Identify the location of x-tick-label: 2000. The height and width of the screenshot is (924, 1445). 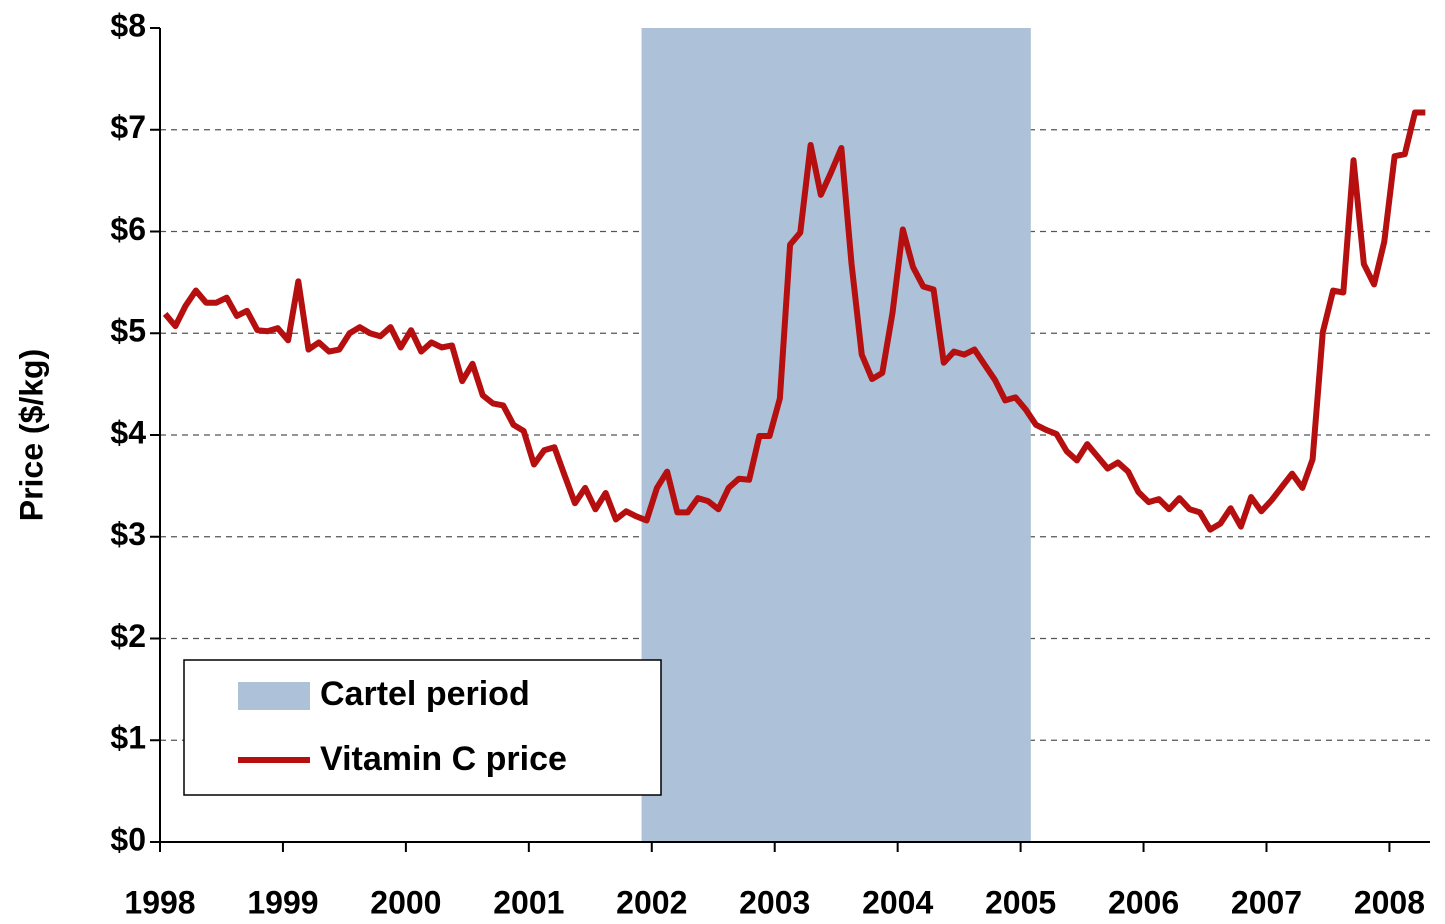
(405, 902).